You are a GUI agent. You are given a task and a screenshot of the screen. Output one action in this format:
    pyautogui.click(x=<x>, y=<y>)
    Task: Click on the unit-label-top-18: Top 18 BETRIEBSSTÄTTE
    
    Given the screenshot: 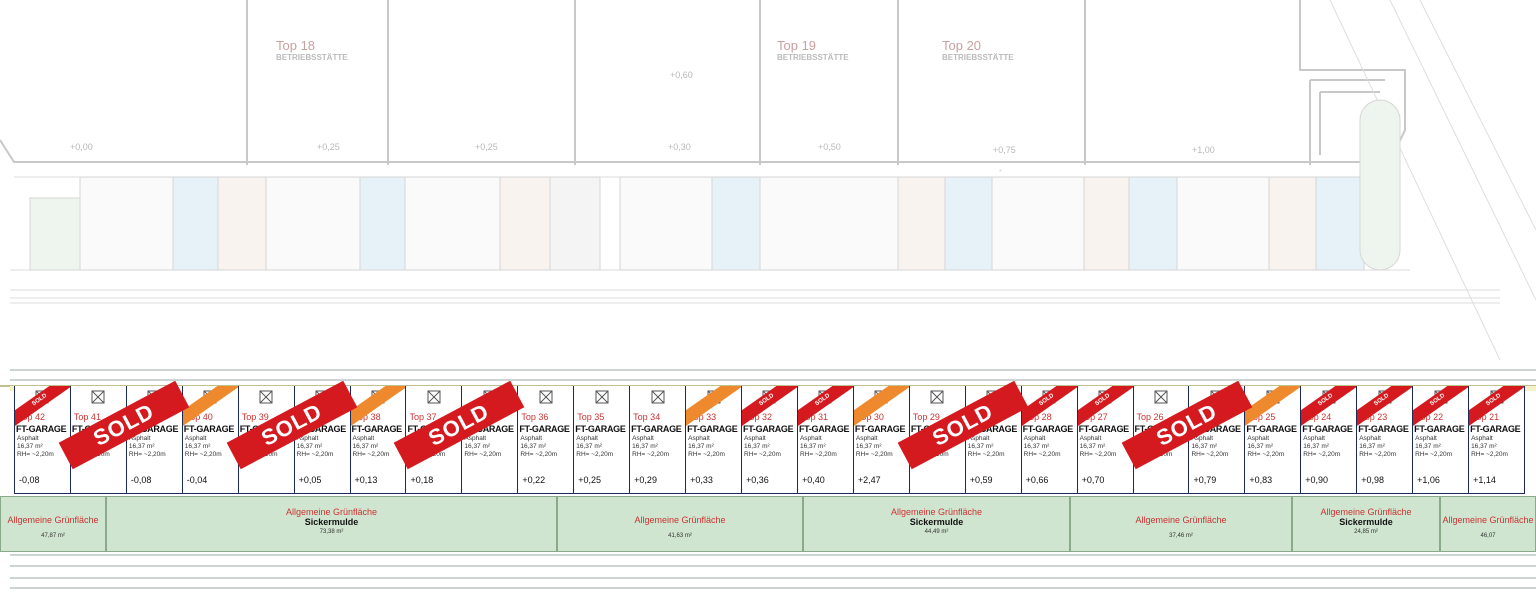 What is the action you would take?
    pyautogui.click(x=312, y=50)
    